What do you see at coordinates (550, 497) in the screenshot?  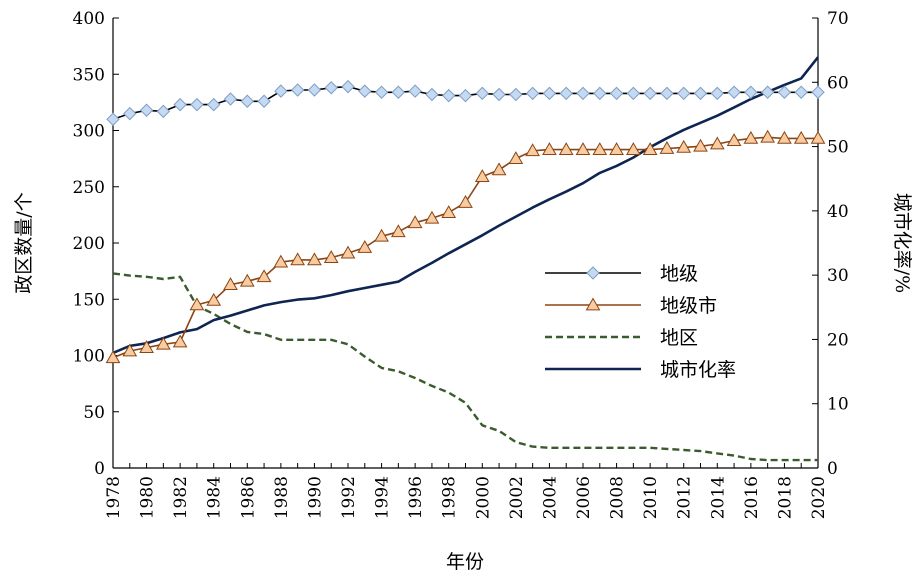 I see `x-tick-label: 2004` at bounding box center [550, 497].